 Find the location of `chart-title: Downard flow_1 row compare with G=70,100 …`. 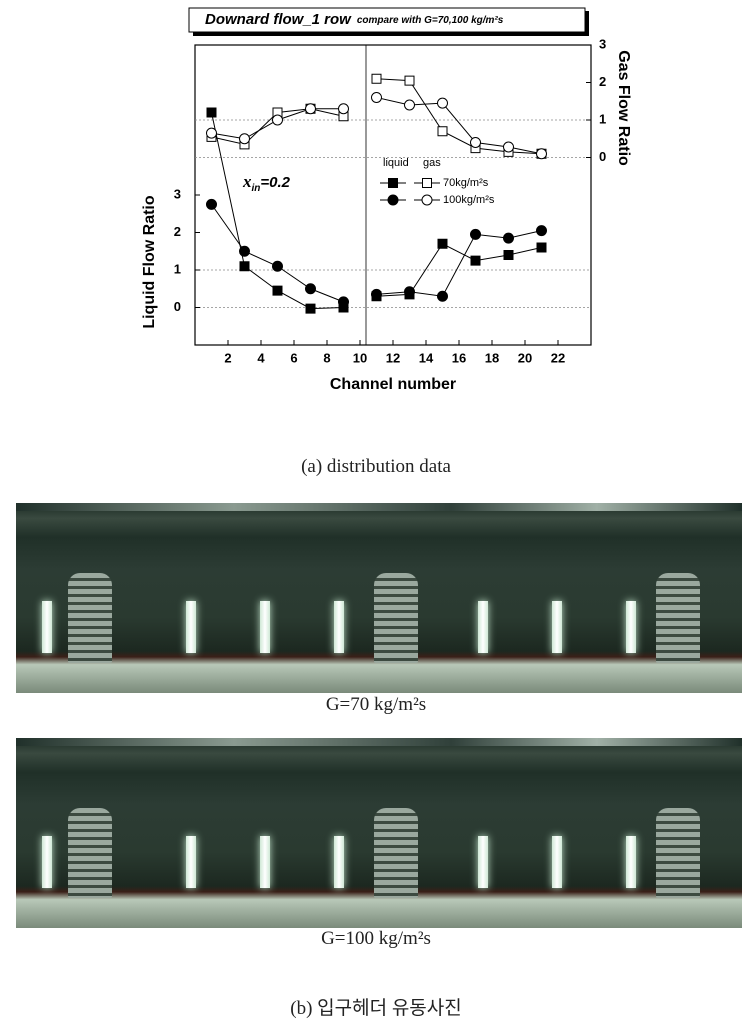

chart-title: Downard flow_1 row compare with G=70,100 … is located at coordinates (354, 19).